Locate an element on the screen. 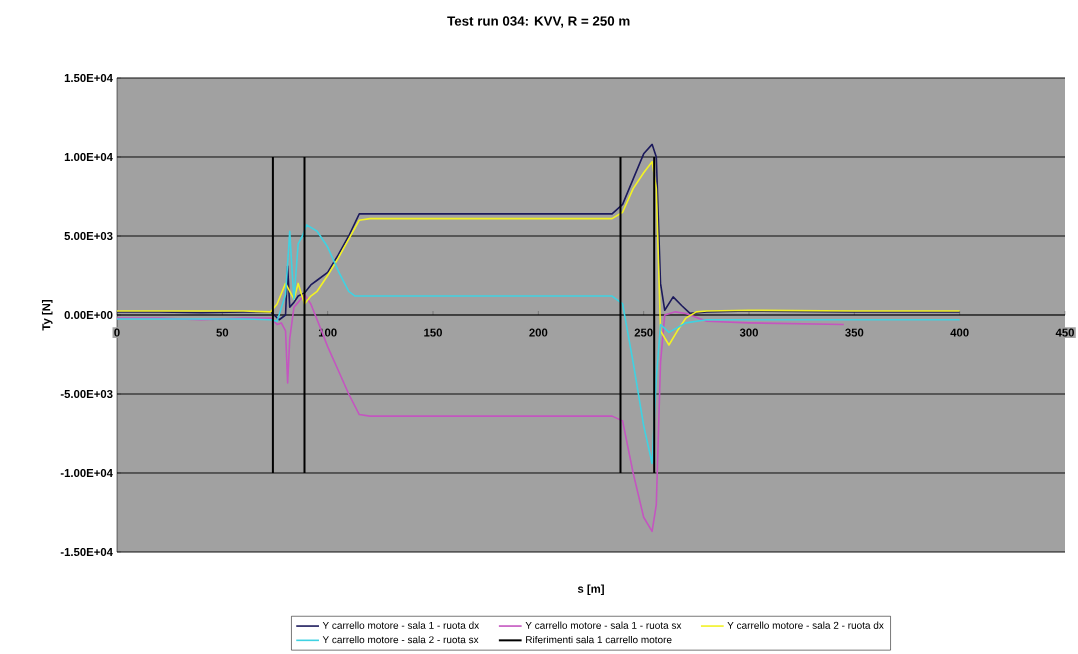 The height and width of the screenshot is (654, 1078). y-tick-label: 0.00E+00 is located at coordinates (88, 315).